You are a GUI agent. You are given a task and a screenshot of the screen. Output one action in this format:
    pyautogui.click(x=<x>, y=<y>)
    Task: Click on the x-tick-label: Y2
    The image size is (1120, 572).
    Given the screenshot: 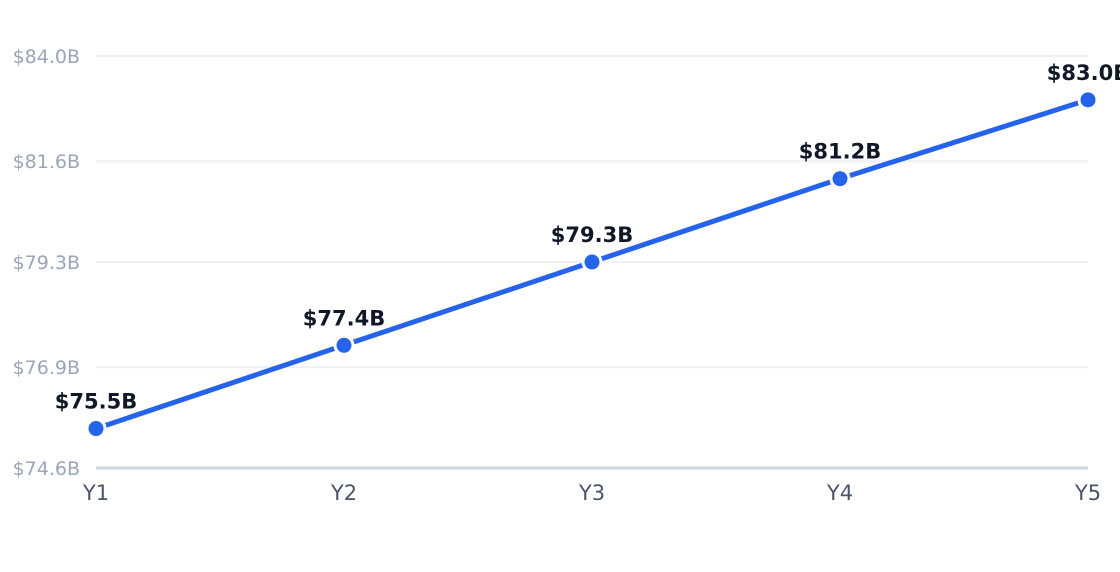 What is the action you would take?
    pyautogui.click(x=343, y=493)
    